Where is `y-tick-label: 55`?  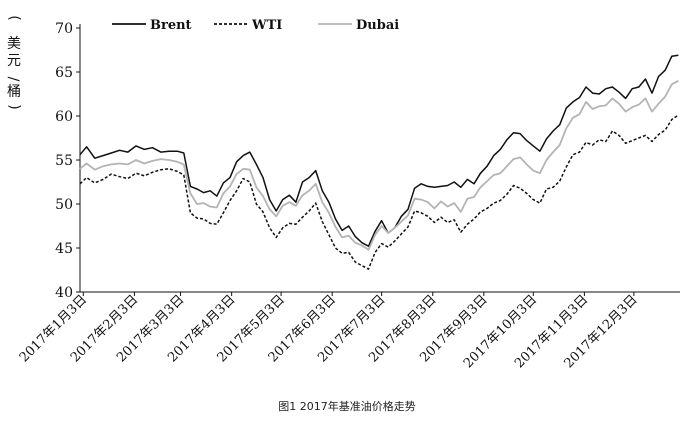 y-tick-label: 55 is located at coordinates (64, 161).